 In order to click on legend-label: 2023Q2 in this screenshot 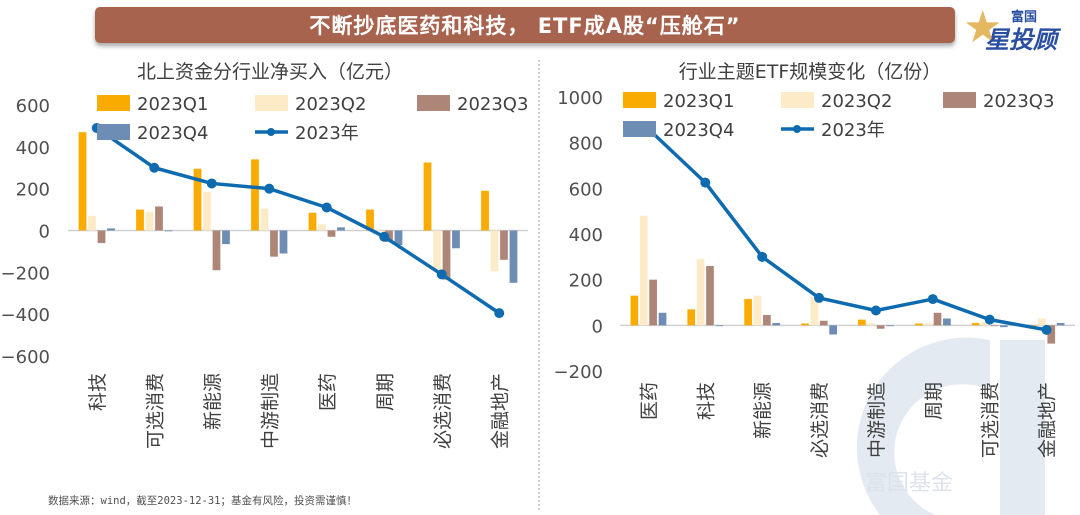, I will do `click(856, 101)`.